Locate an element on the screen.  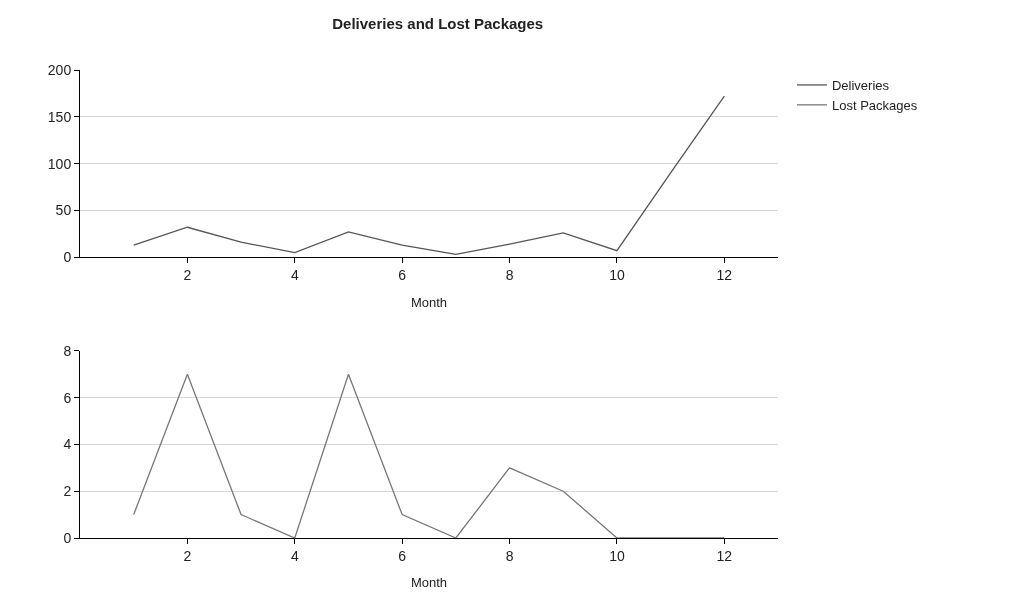
y-tick-label: 2 is located at coordinates (67, 491).